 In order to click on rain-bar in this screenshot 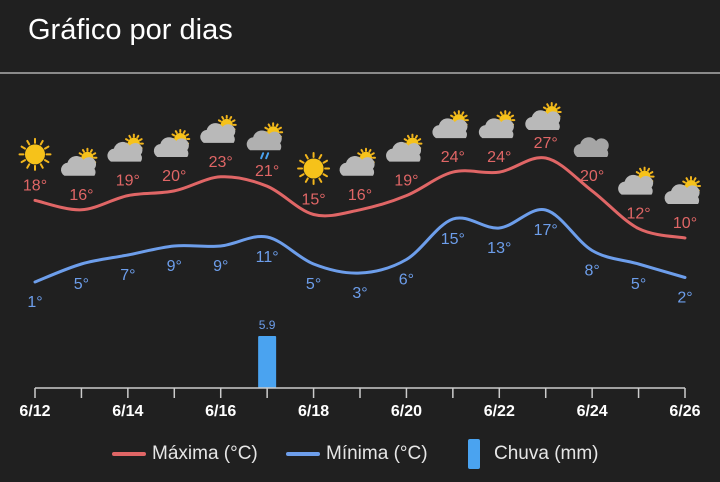, I will do `click(267, 362)`.